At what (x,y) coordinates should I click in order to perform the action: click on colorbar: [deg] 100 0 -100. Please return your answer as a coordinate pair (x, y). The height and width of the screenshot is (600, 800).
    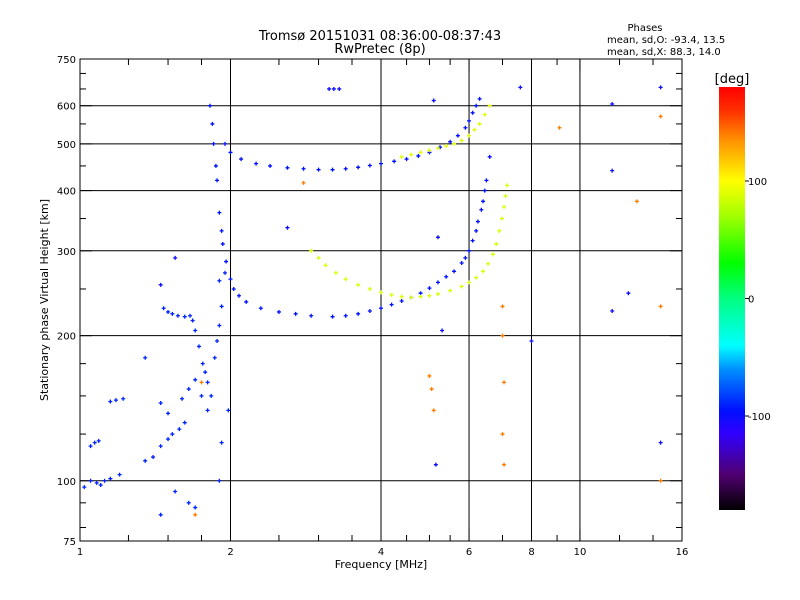
    Looking at the image, I should click on (743, 291).